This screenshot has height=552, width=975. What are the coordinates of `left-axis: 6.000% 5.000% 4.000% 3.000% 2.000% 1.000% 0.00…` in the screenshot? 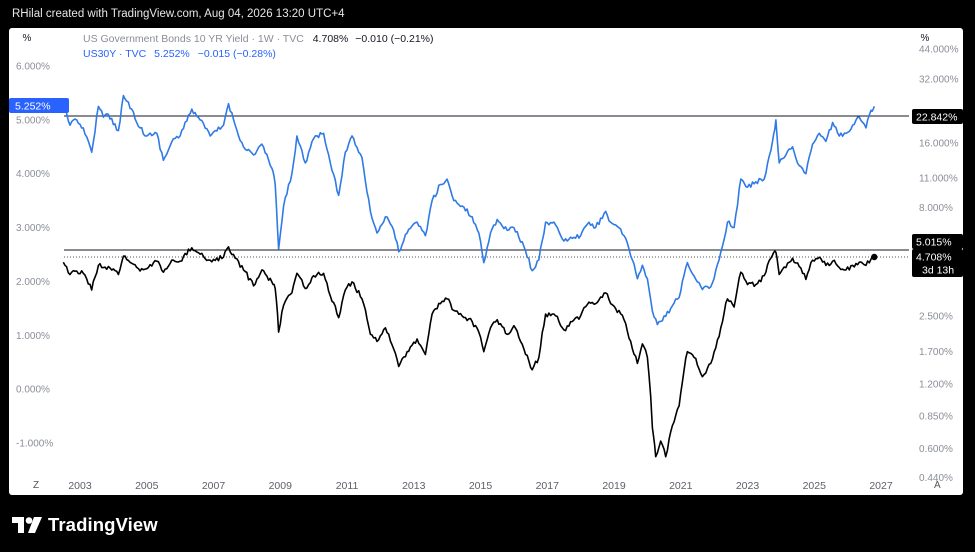 It's located at (34, 256).